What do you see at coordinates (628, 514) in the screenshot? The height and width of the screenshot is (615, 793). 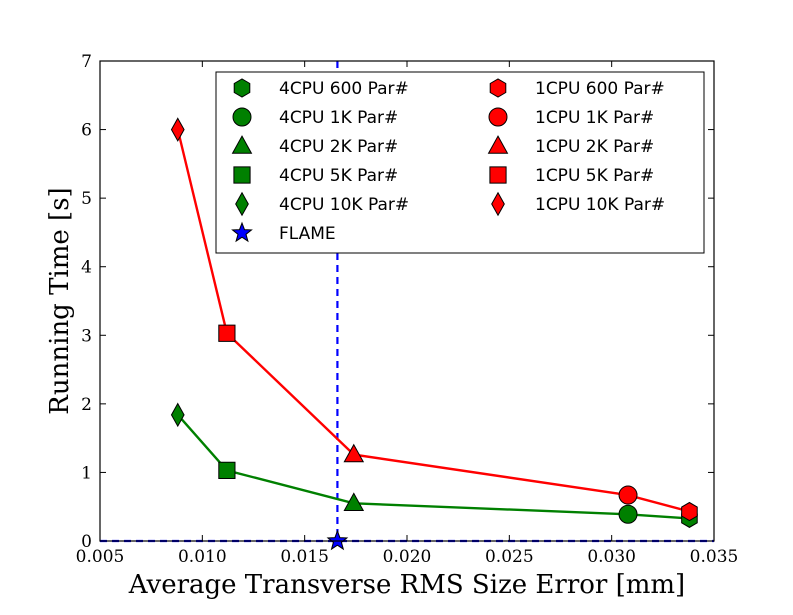 I see `point-4cpu-circle` at bounding box center [628, 514].